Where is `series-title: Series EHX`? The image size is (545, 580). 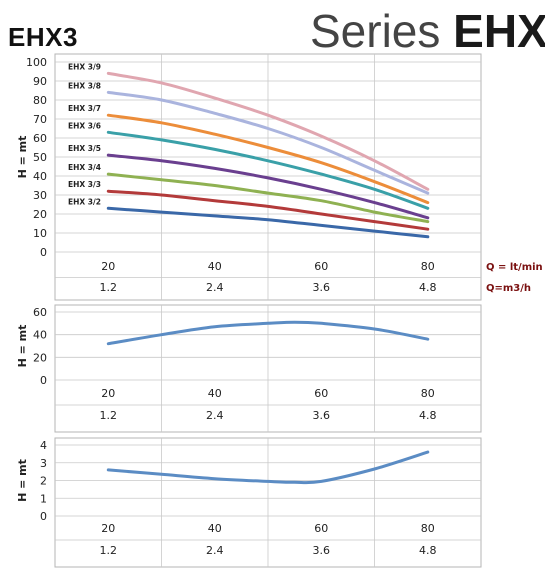 series-title: Series EHX is located at coordinates (427, 31).